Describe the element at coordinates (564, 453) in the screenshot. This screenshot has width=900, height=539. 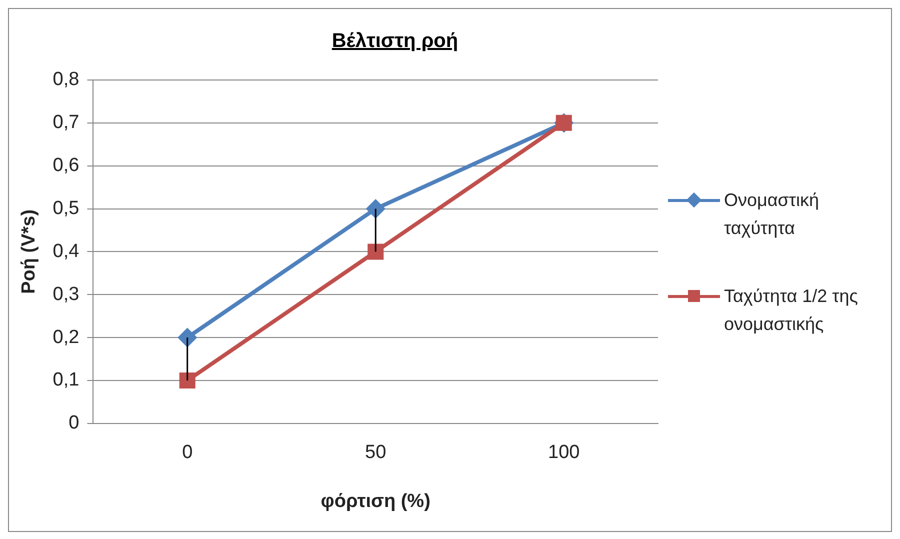
I see `x-tick-label: 100` at that location.